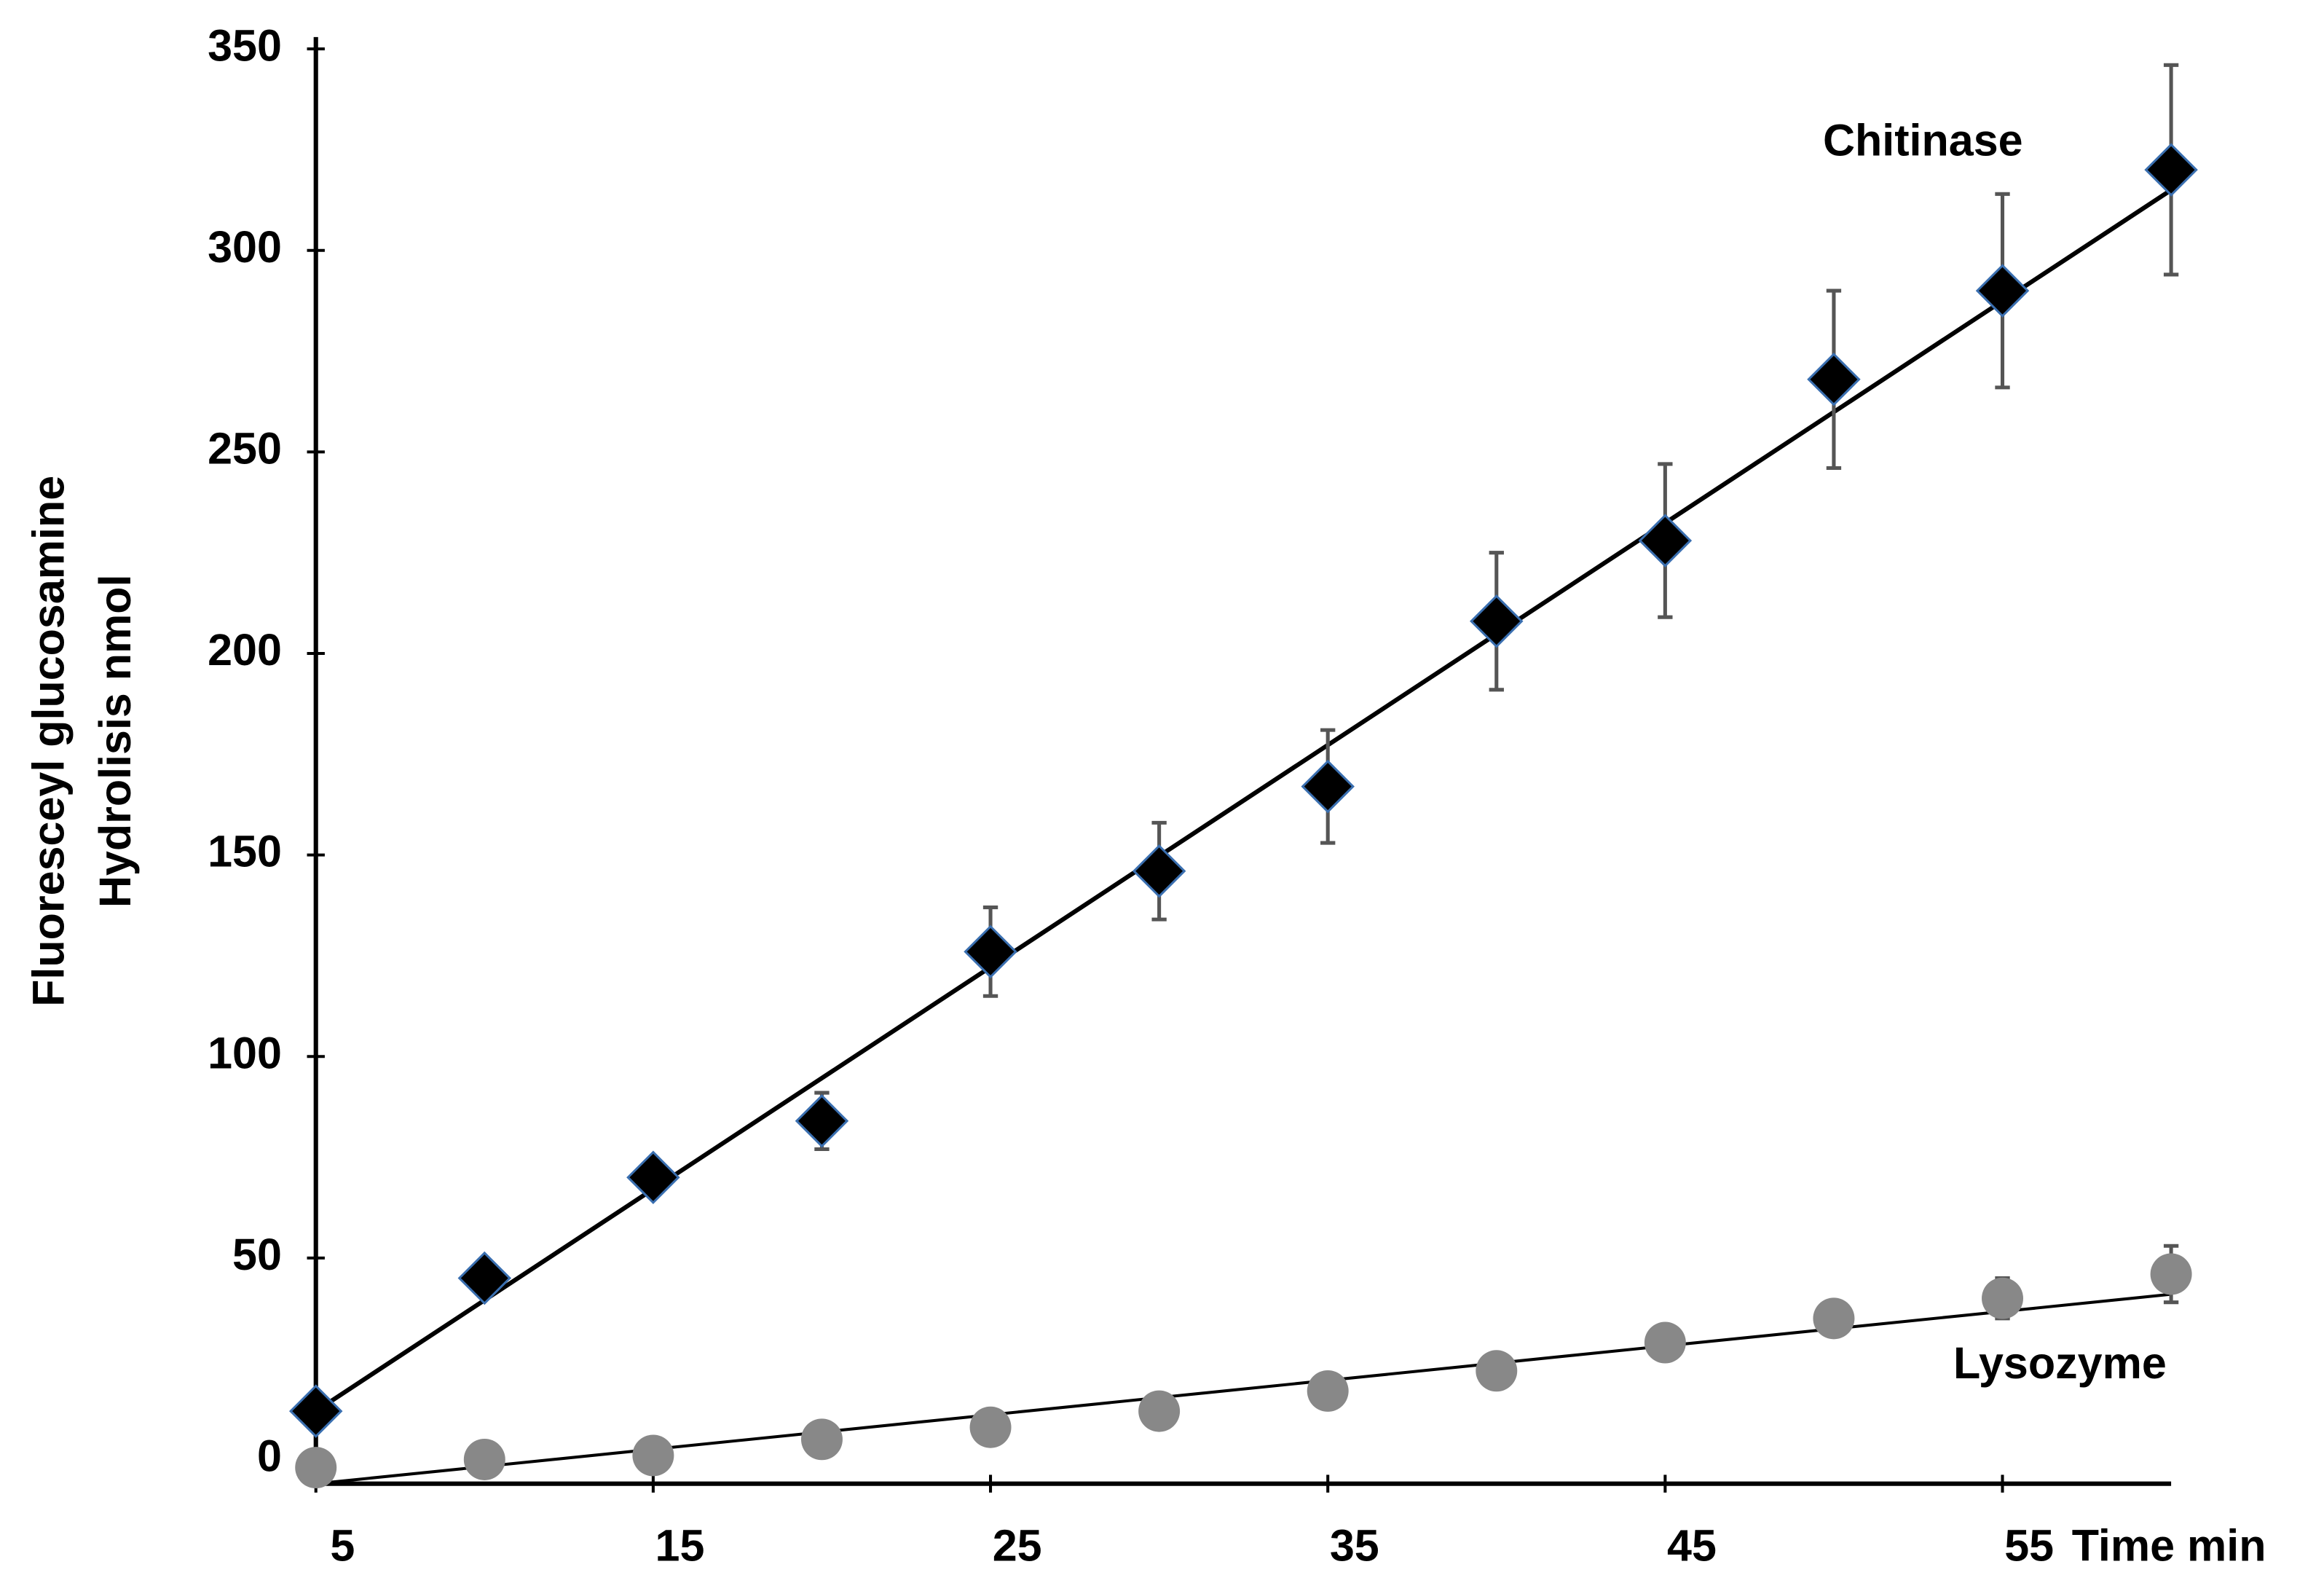  I want to click on x-tick-label: 15, so click(680, 1545).